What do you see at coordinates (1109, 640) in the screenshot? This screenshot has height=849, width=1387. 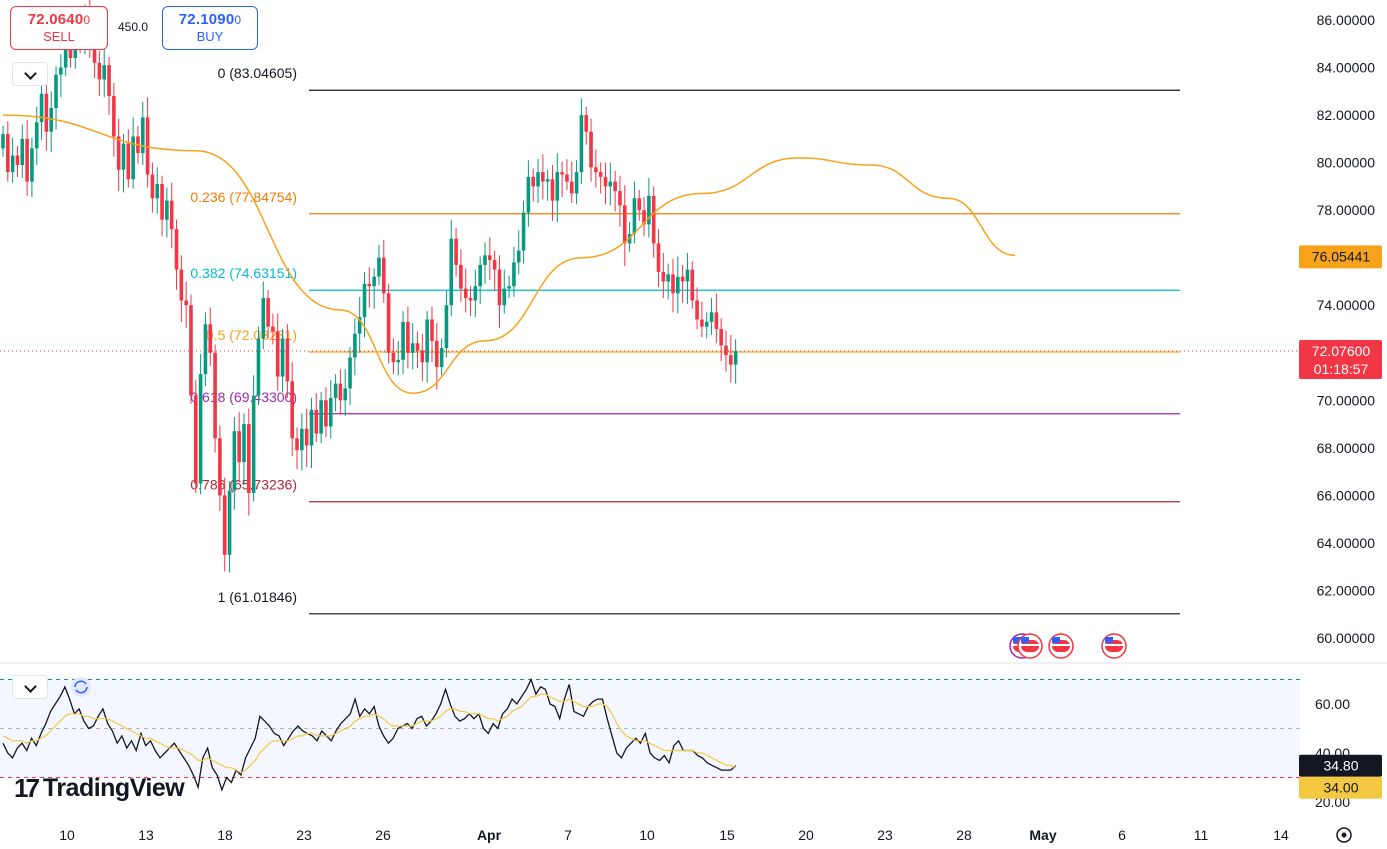 I see `us-flag-canton` at bounding box center [1109, 640].